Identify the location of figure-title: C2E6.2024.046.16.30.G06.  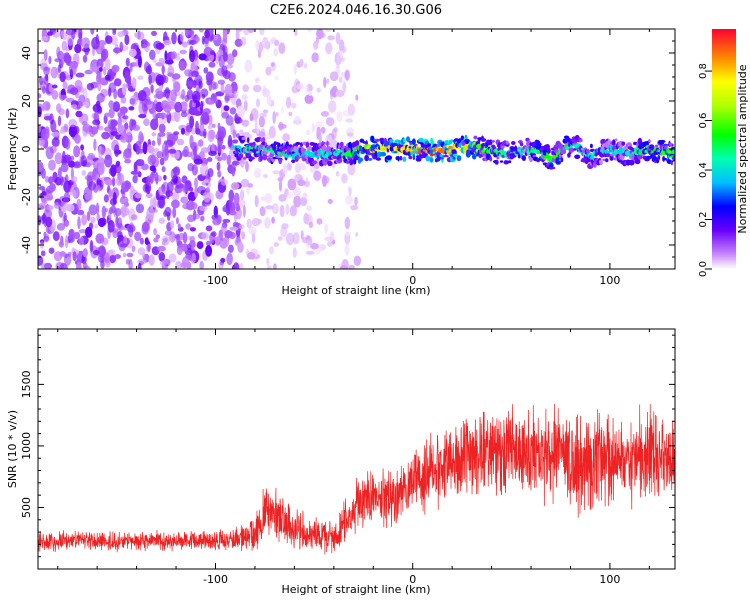
(356, 10).